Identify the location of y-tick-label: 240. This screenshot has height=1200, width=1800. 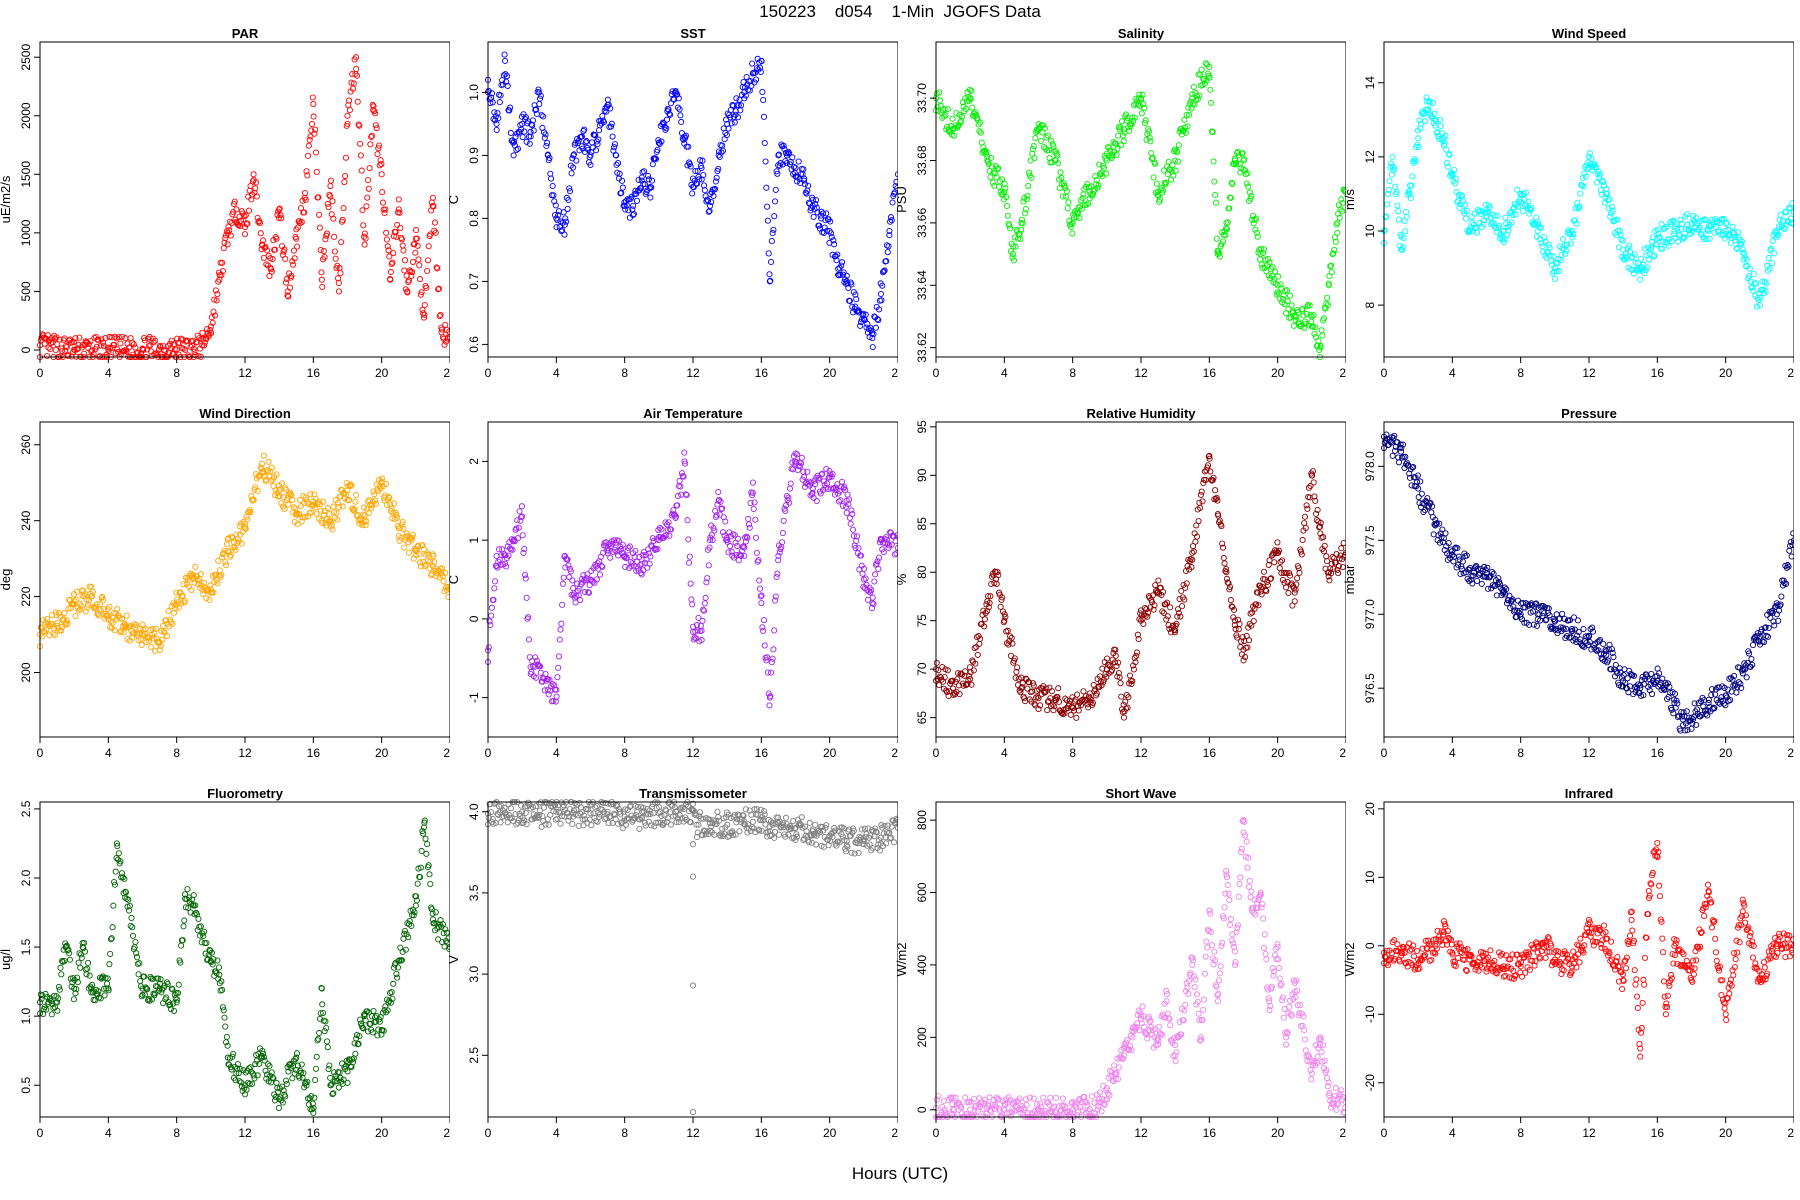
(26, 520).